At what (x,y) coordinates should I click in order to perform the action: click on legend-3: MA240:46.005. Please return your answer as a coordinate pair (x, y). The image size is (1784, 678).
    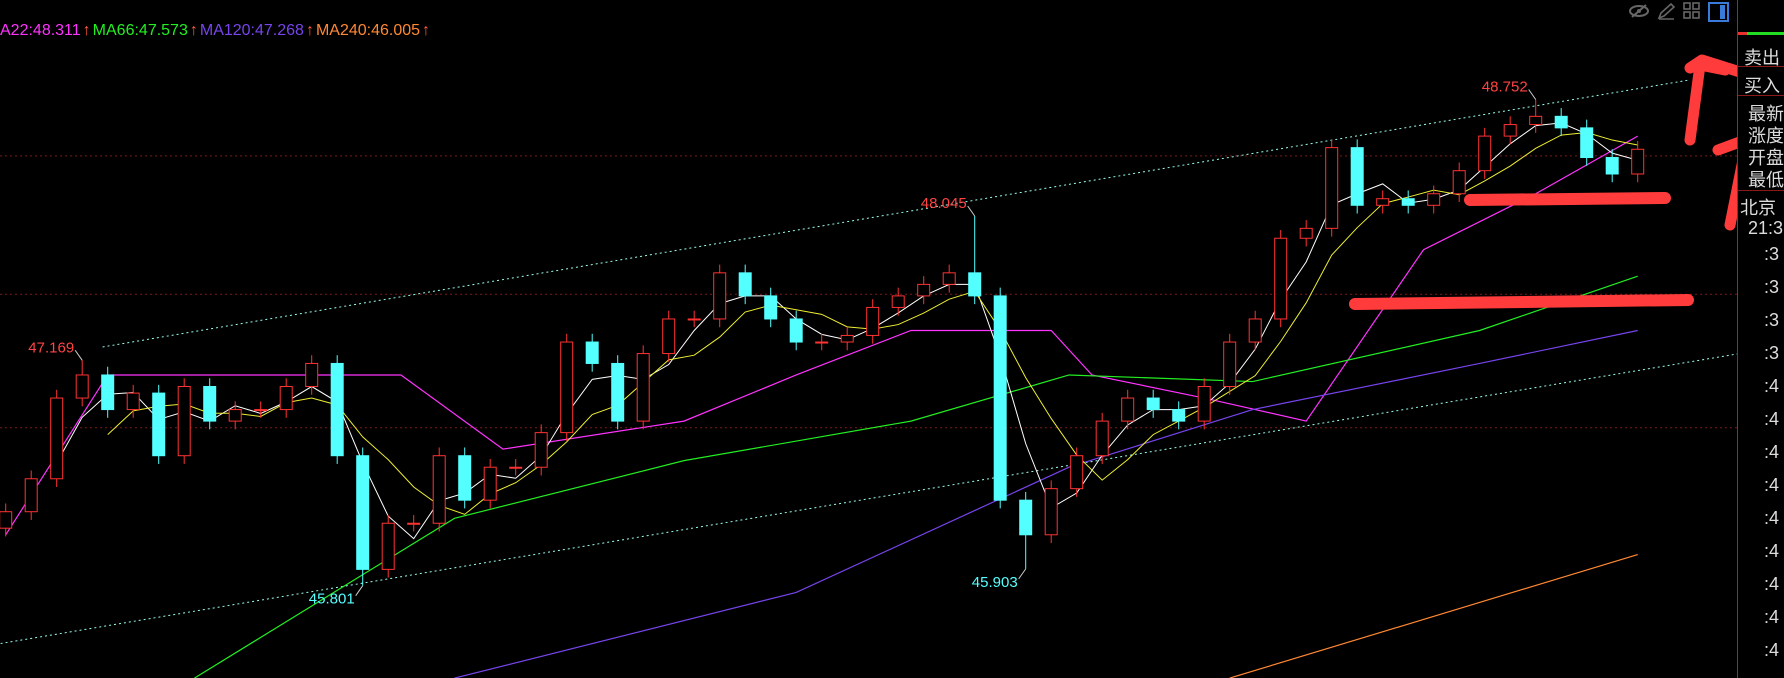
    Looking at the image, I should click on (368, 30).